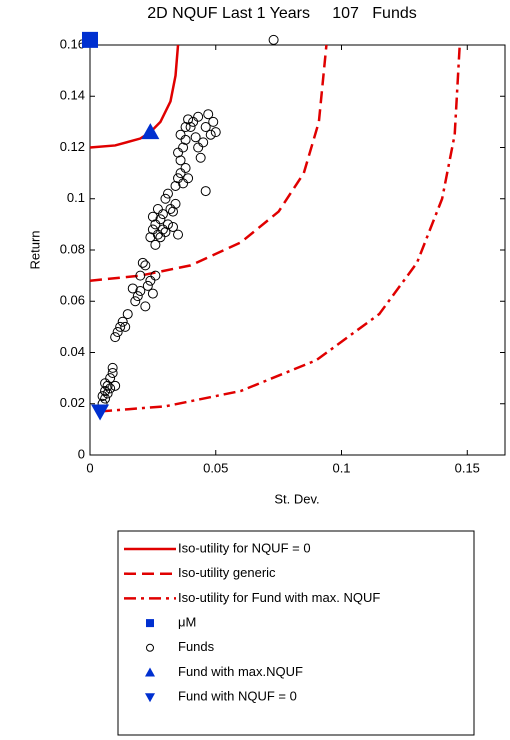 This screenshot has height=740, width=510. What do you see at coordinates (134, 96) in the screenshot?
I see `iso-utility-curve` at bounding box center [134, 96].